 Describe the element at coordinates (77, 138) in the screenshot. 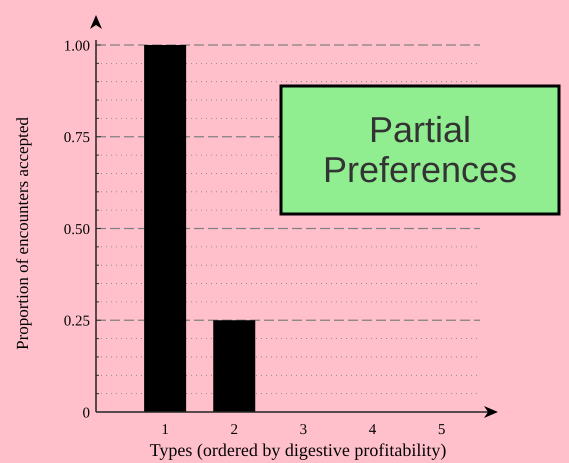

I see `y-tick-label: 0.75` at that location.